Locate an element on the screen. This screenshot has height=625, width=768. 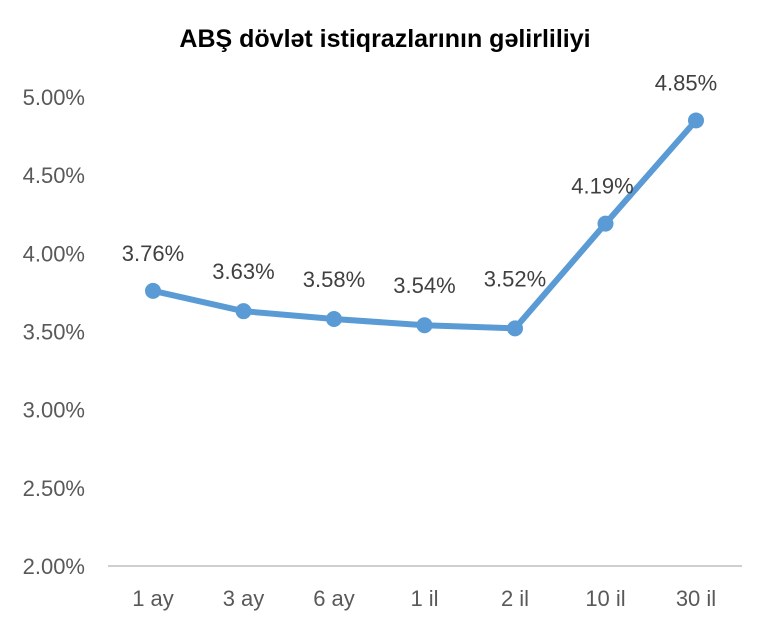
y-axis: 2.00% 2.50% 3.00% 3.50% 4.00% 4.50% 5.00% is located at coordinates (54, 332).